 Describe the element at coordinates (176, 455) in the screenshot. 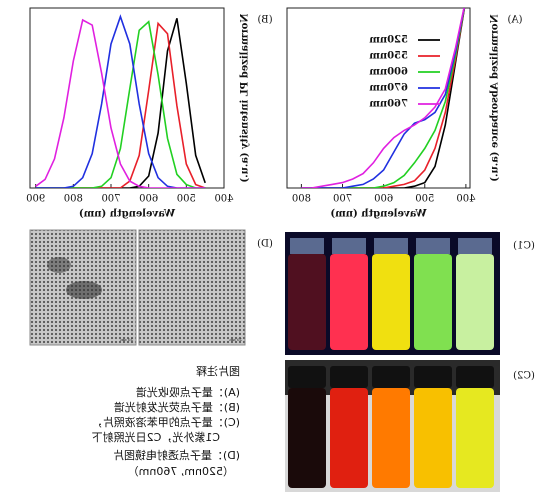

I see `caption-line: (D)：量子点透射电镜图片` at that location.